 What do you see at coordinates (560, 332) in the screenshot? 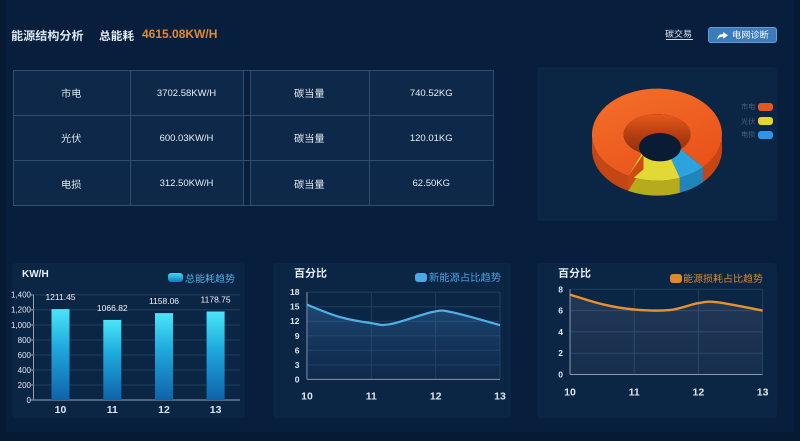
I see `svg-text: 4` at bounding box center [560, 332].